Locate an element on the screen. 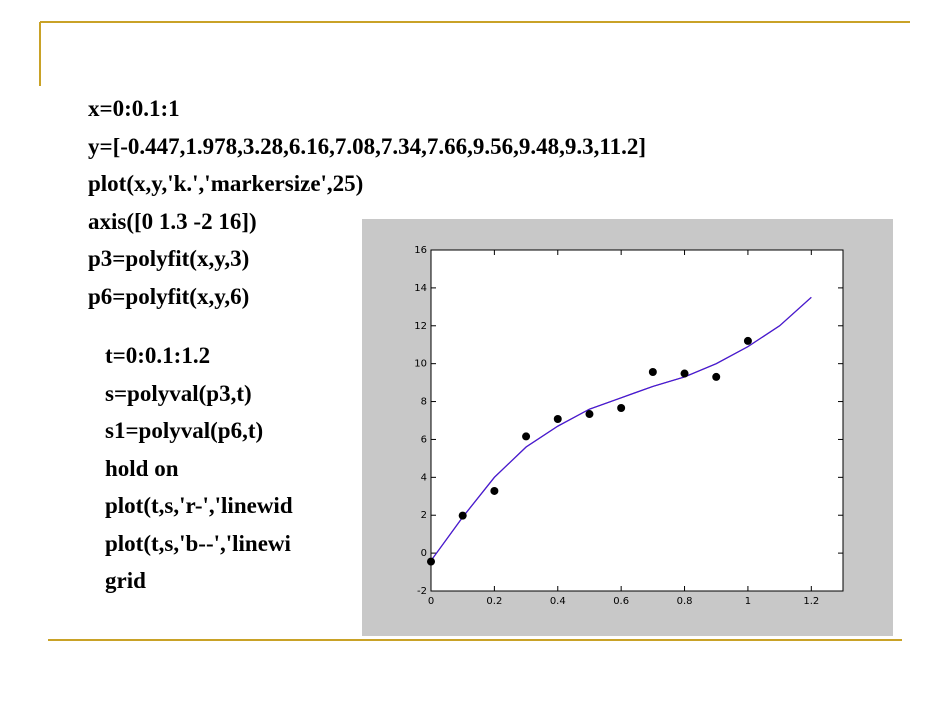 This screenshot has height=713, width=950. code-line: p6=polyfit(x,y,6) is located at coordinates (169, 296).